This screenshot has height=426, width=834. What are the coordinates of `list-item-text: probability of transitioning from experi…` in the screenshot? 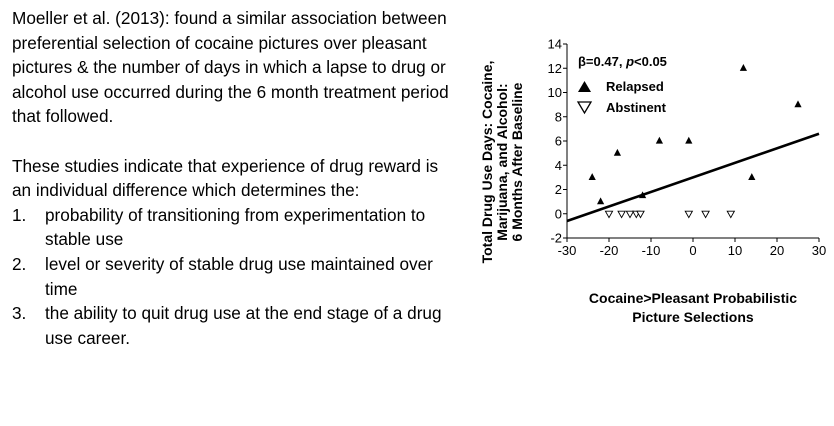 It's located at (235, 227).